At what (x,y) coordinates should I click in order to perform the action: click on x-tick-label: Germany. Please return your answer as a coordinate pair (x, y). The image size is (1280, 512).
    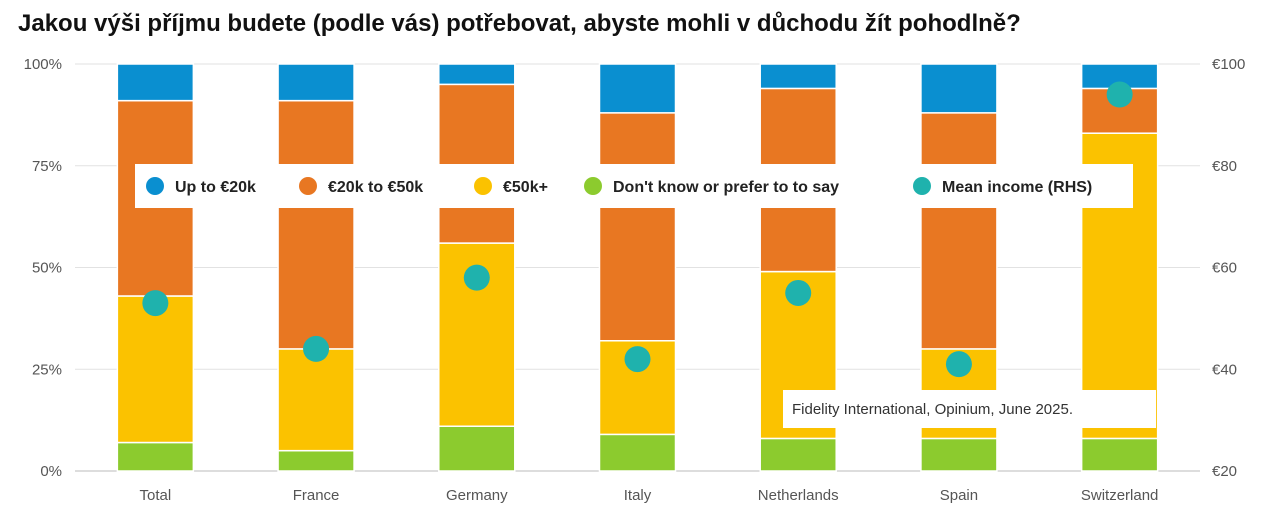
    Looking at the image, I should click on (477, 495).